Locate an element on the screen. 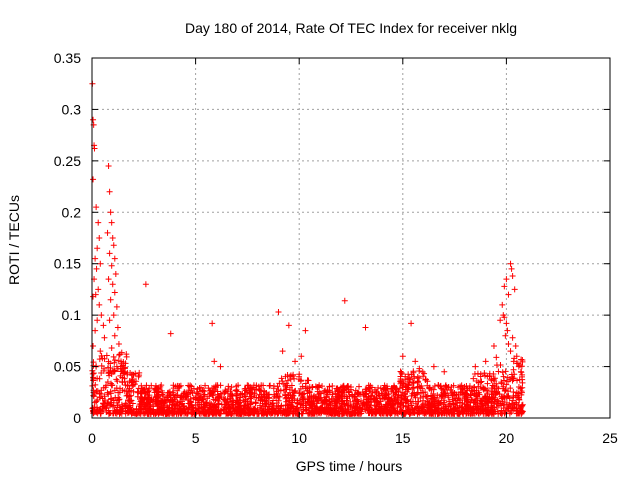 This screenshot has height=480, width=640. y-tick-label: 0.15 is located at coordinates (67, 264).